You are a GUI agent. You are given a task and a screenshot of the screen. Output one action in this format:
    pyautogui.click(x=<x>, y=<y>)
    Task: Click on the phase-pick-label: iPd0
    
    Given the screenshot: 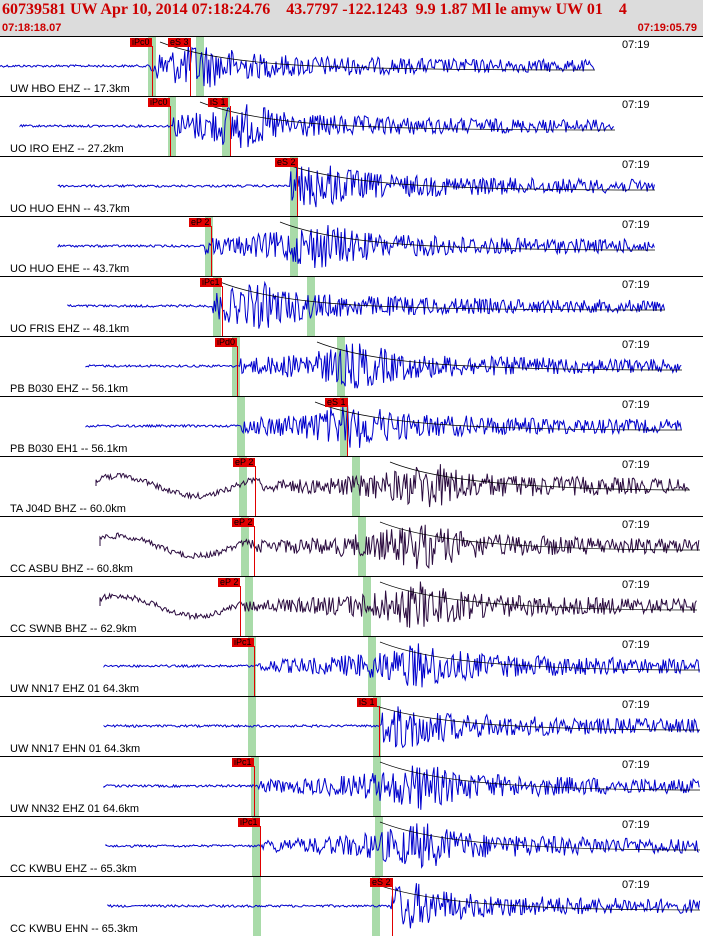 What is the action you would take?
    pyautogui.click(x=226, y=342)
    